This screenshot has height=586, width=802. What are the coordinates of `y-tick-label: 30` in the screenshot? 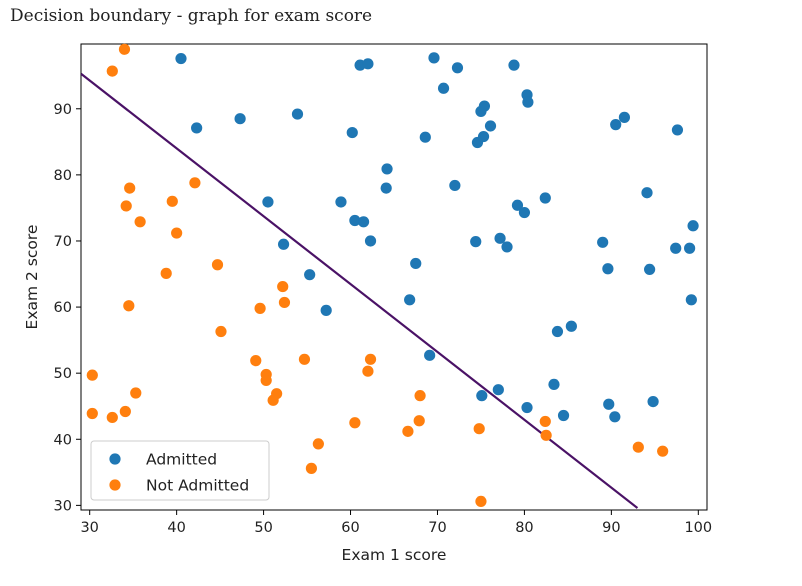 It's located at (63, 506).